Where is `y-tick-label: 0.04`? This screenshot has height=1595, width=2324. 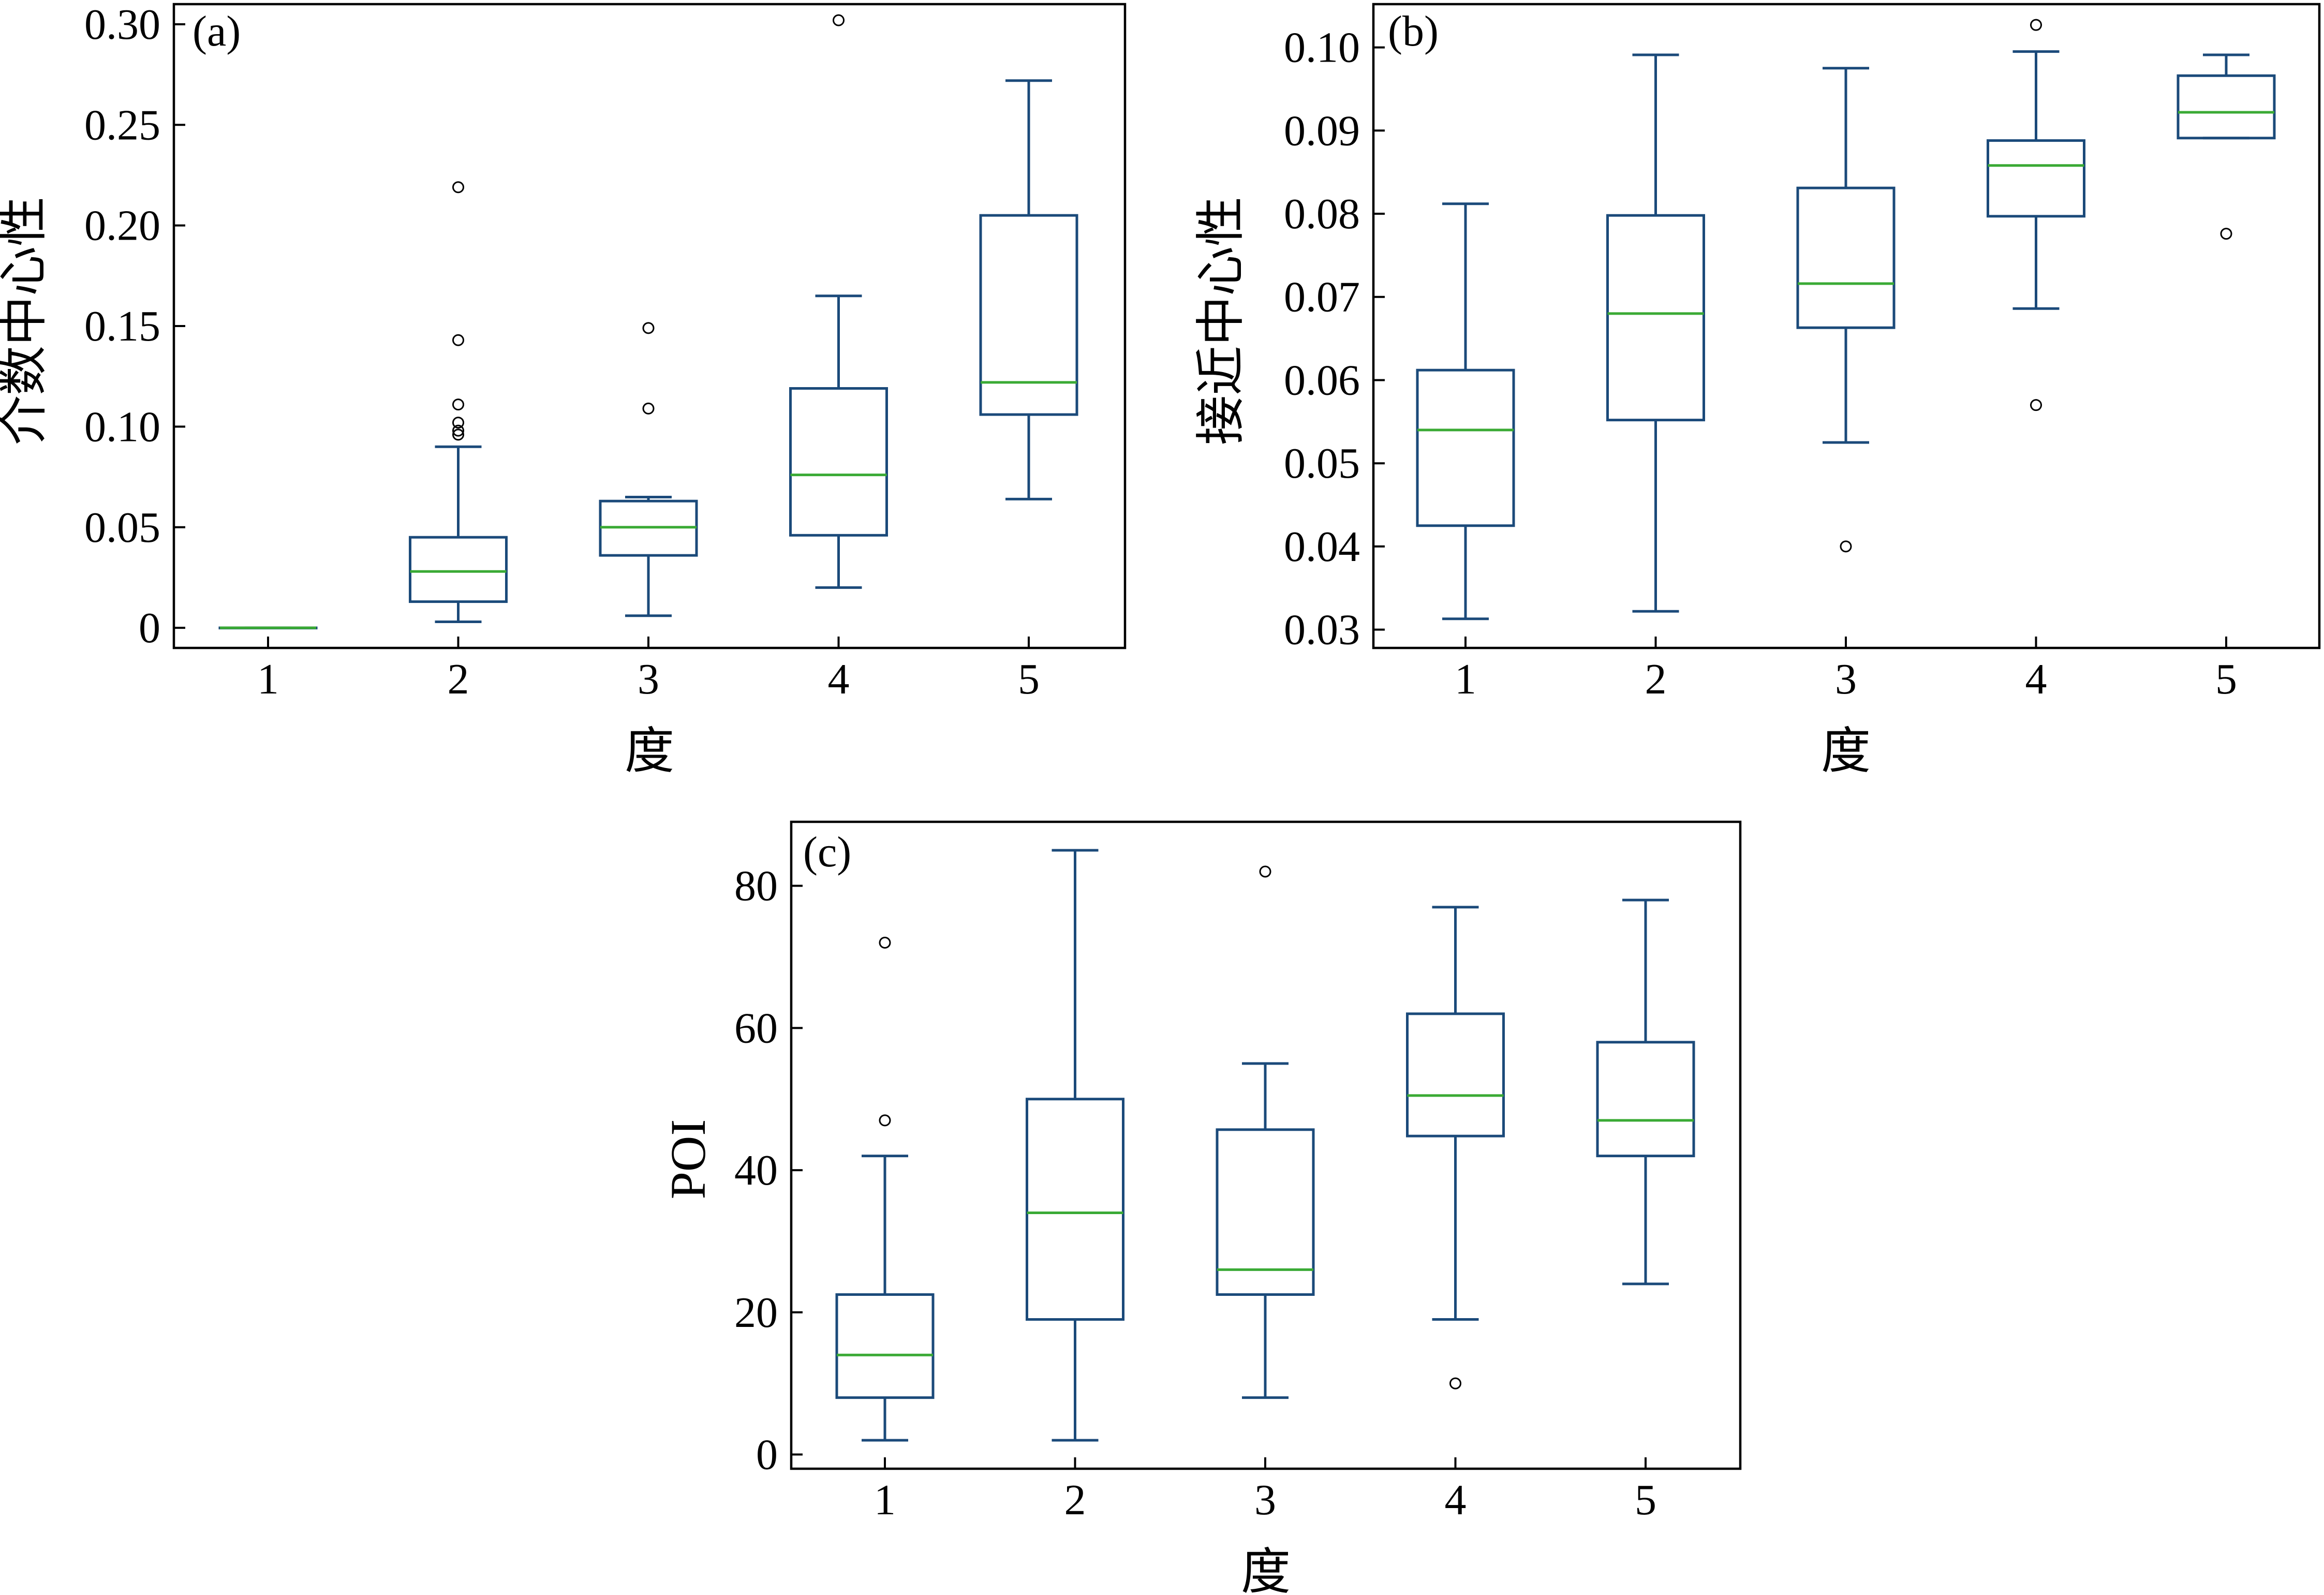
y-tick-label: 0.04 is located at coordinates (1322, 547).